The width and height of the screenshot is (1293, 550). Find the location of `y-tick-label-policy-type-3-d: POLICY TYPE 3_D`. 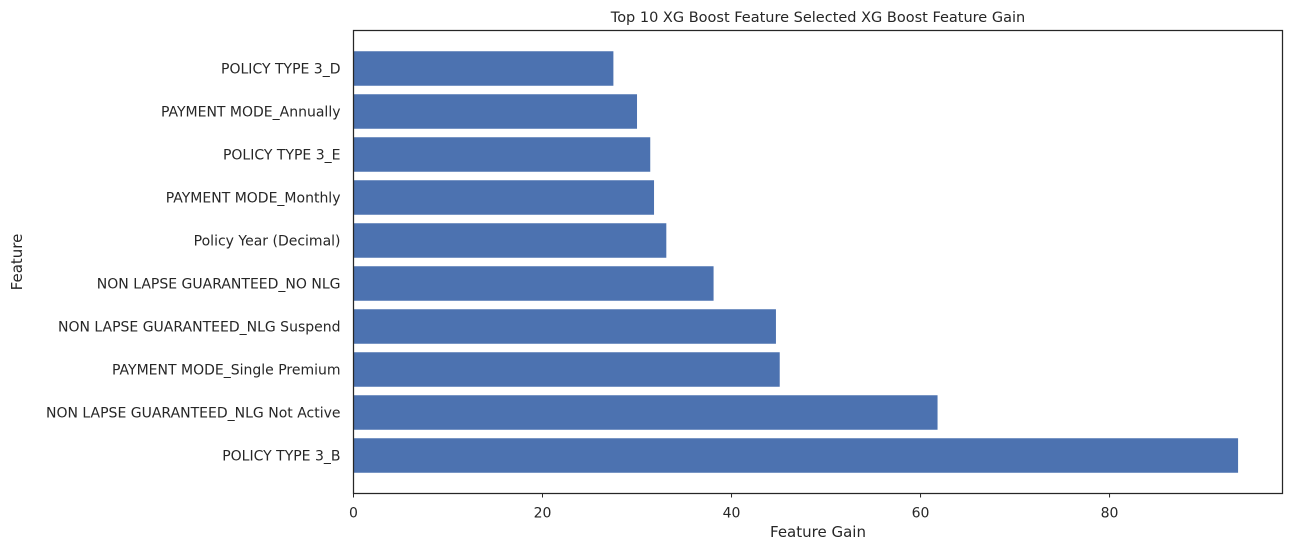

y-tick-label-policy-type-3-d: POLICY TYPE 3_D is located at coordinates (280, 70).